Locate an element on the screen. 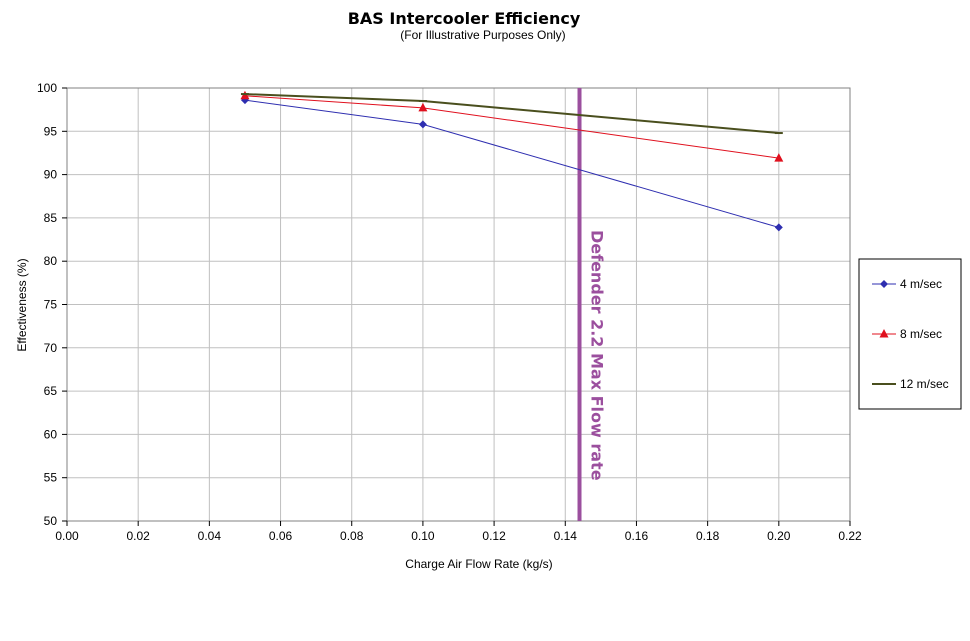 The image size is (970, 641). y-tick-label: 70 is located at coordinates (51, 348).